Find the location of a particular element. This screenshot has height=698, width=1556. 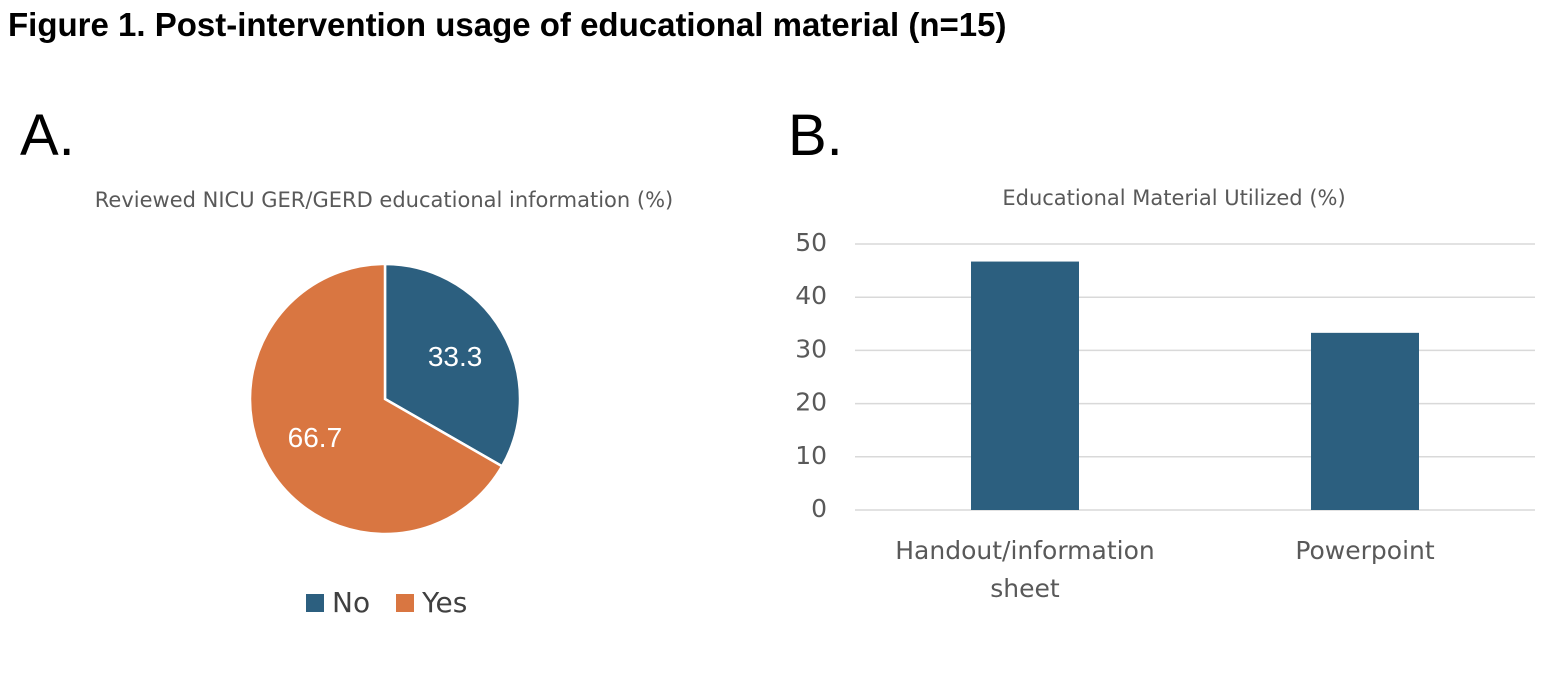

bar-chart-title: Educational Material Utilized (%) is located at coordinates (1174, 198).